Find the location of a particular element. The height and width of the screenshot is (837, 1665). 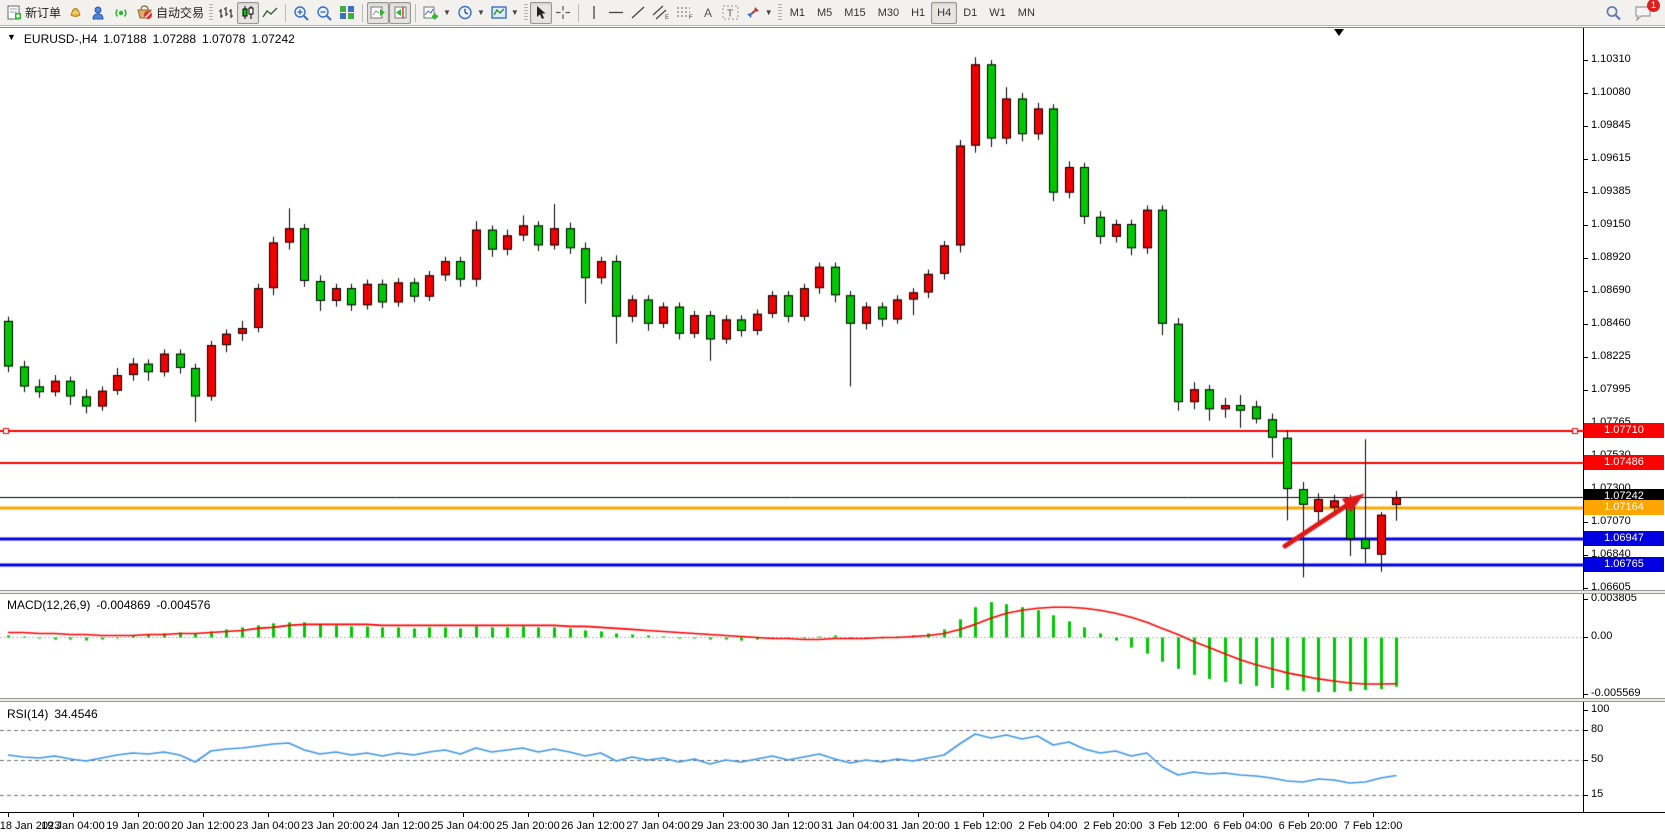

text-label-button: T is located at coordinates (730, 13).